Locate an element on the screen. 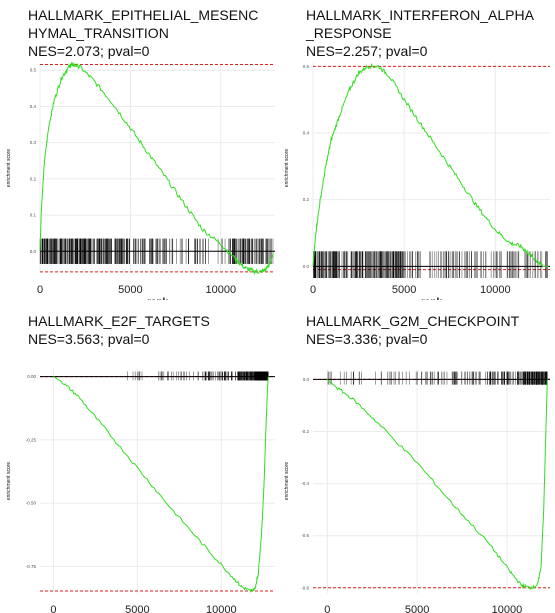 The height and width of the screenshot is (613, 555). chart-title-line: HYMAL_TRANSITION is located at coordinates (98, 33).